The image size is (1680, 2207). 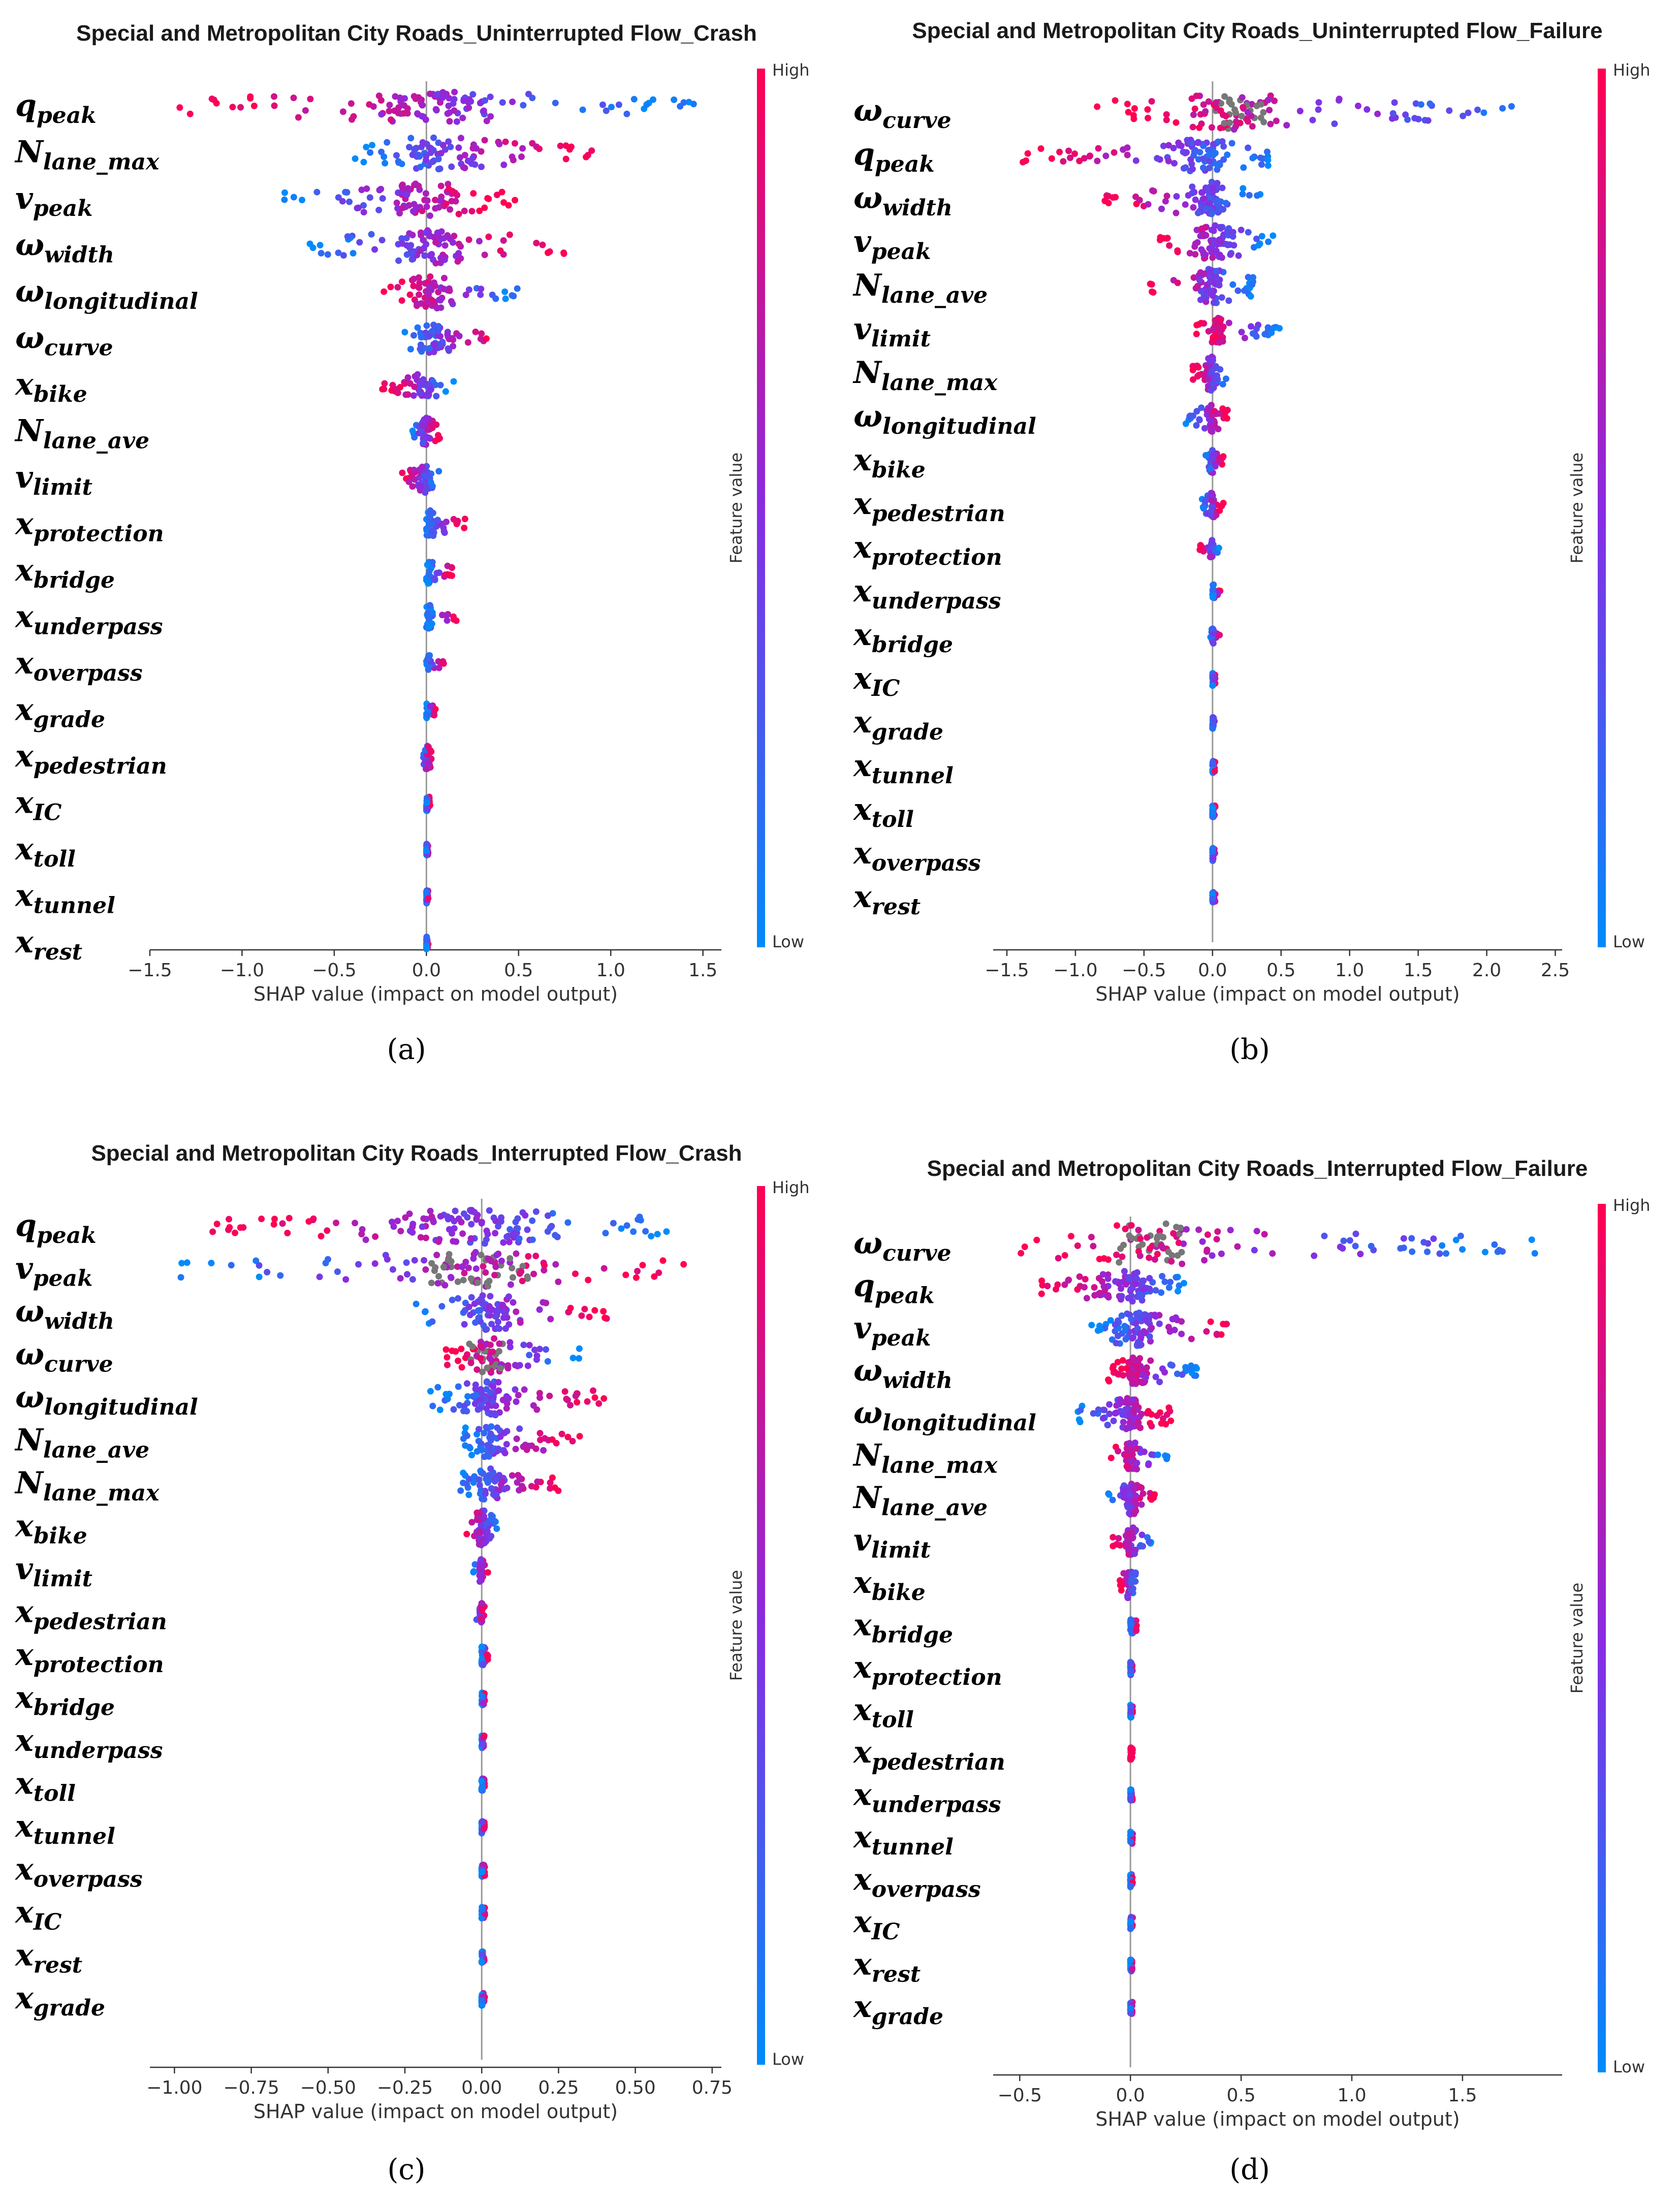 I want to click on feature-label: xrest, so click(x=48, y=944).